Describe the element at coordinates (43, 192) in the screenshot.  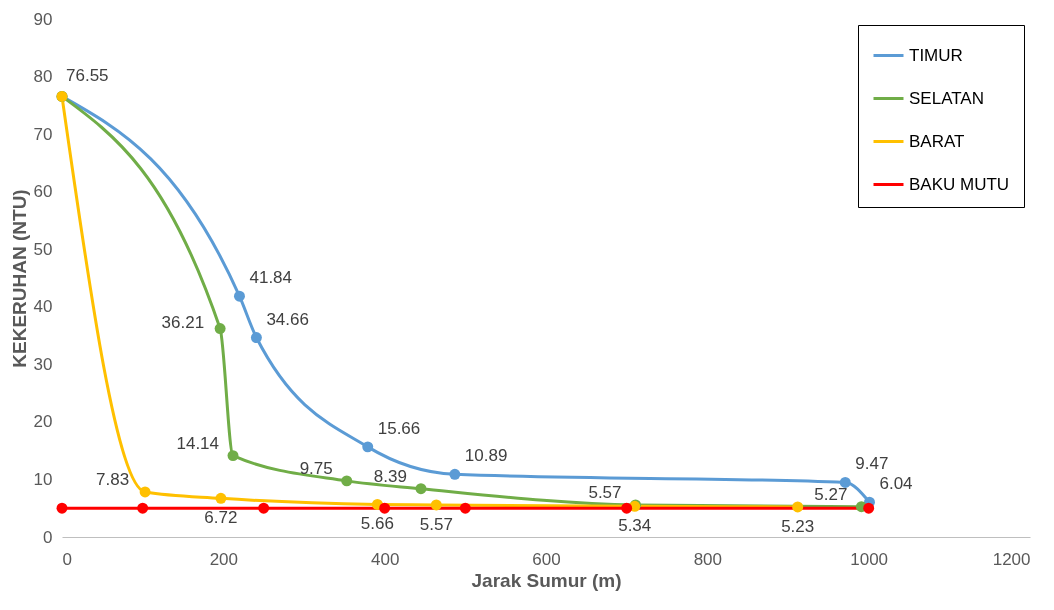
I see `y-tick-label: 60` at that location.